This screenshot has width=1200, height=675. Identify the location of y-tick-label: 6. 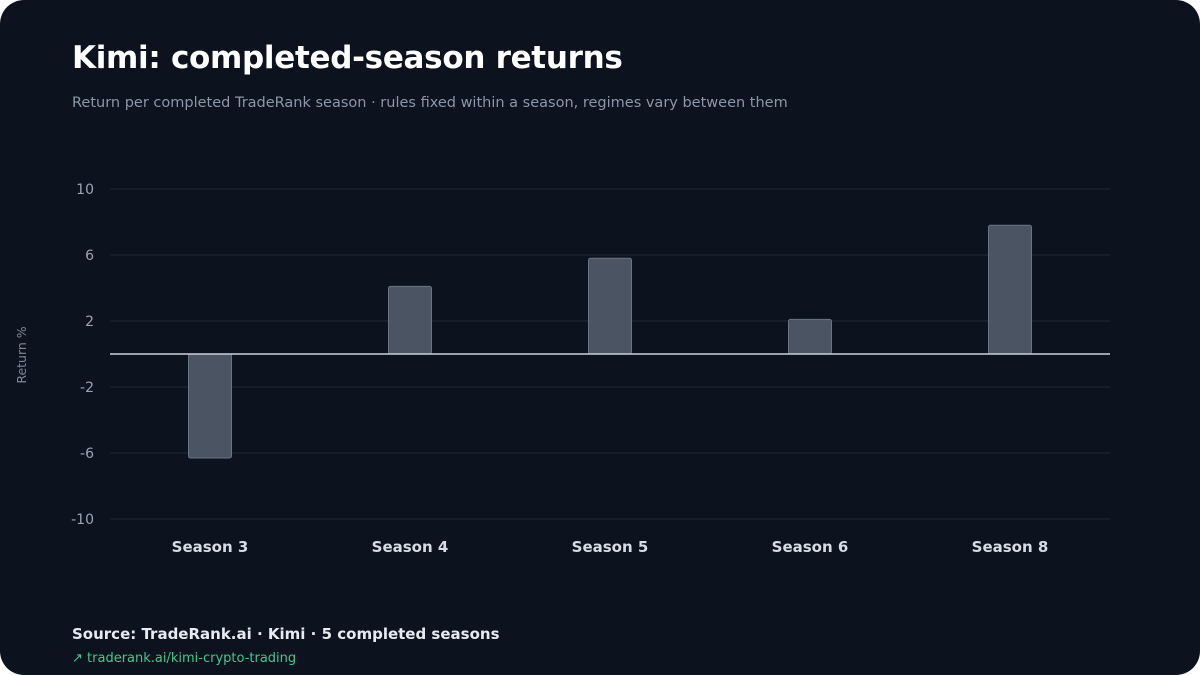
(89, 256).